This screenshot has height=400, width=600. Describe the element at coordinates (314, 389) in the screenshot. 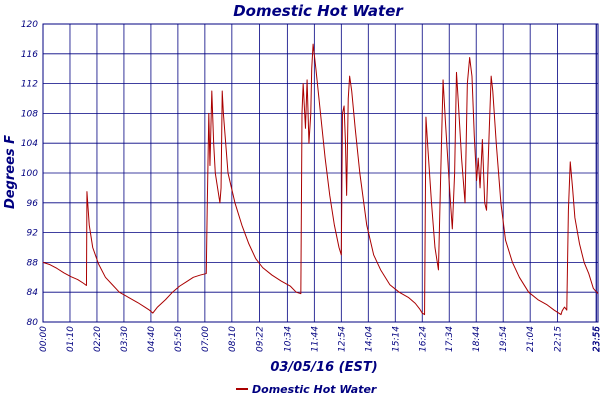

I see `legend-label: Domestic Hot Water` at that location.